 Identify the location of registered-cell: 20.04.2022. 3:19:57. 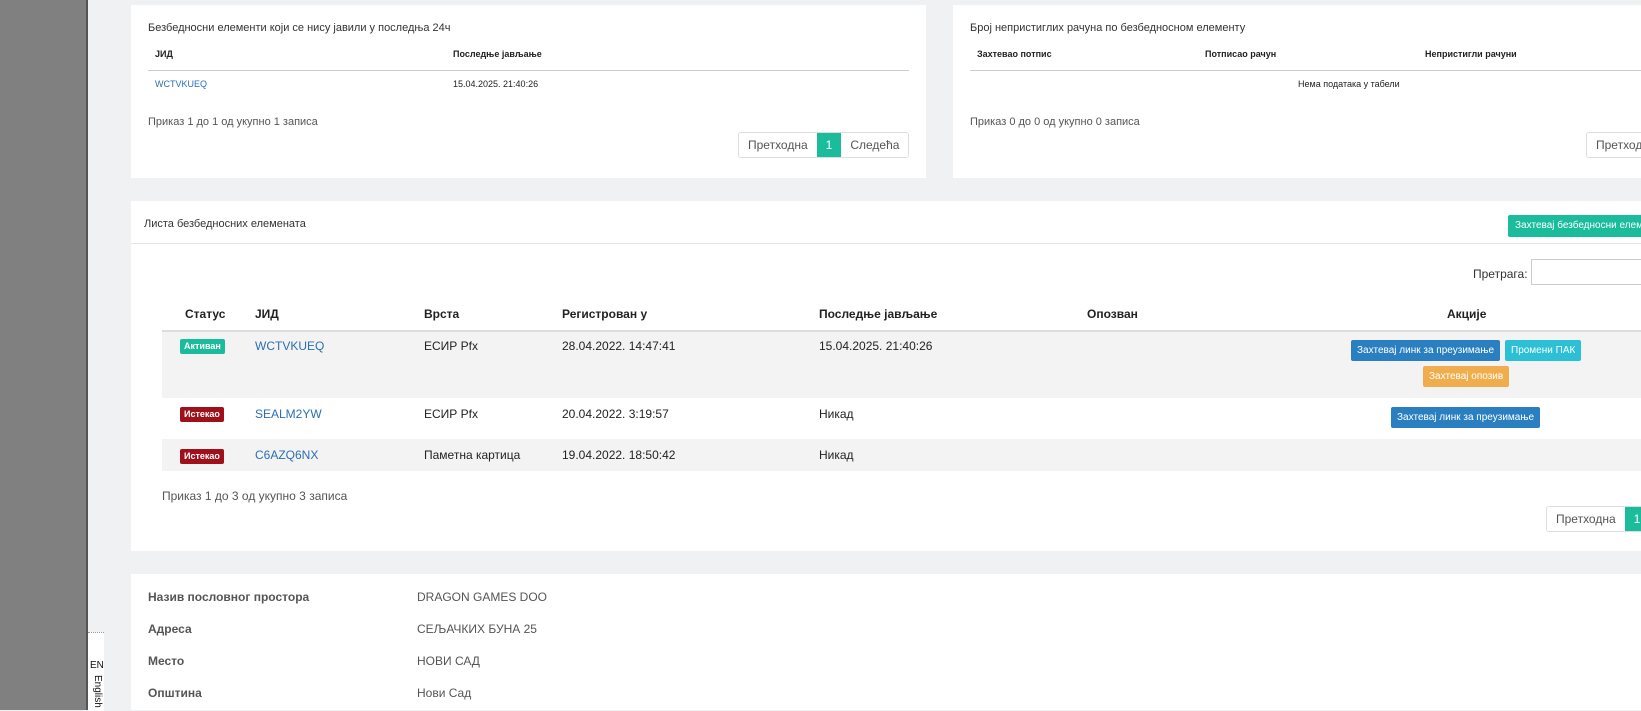
(615, 414).